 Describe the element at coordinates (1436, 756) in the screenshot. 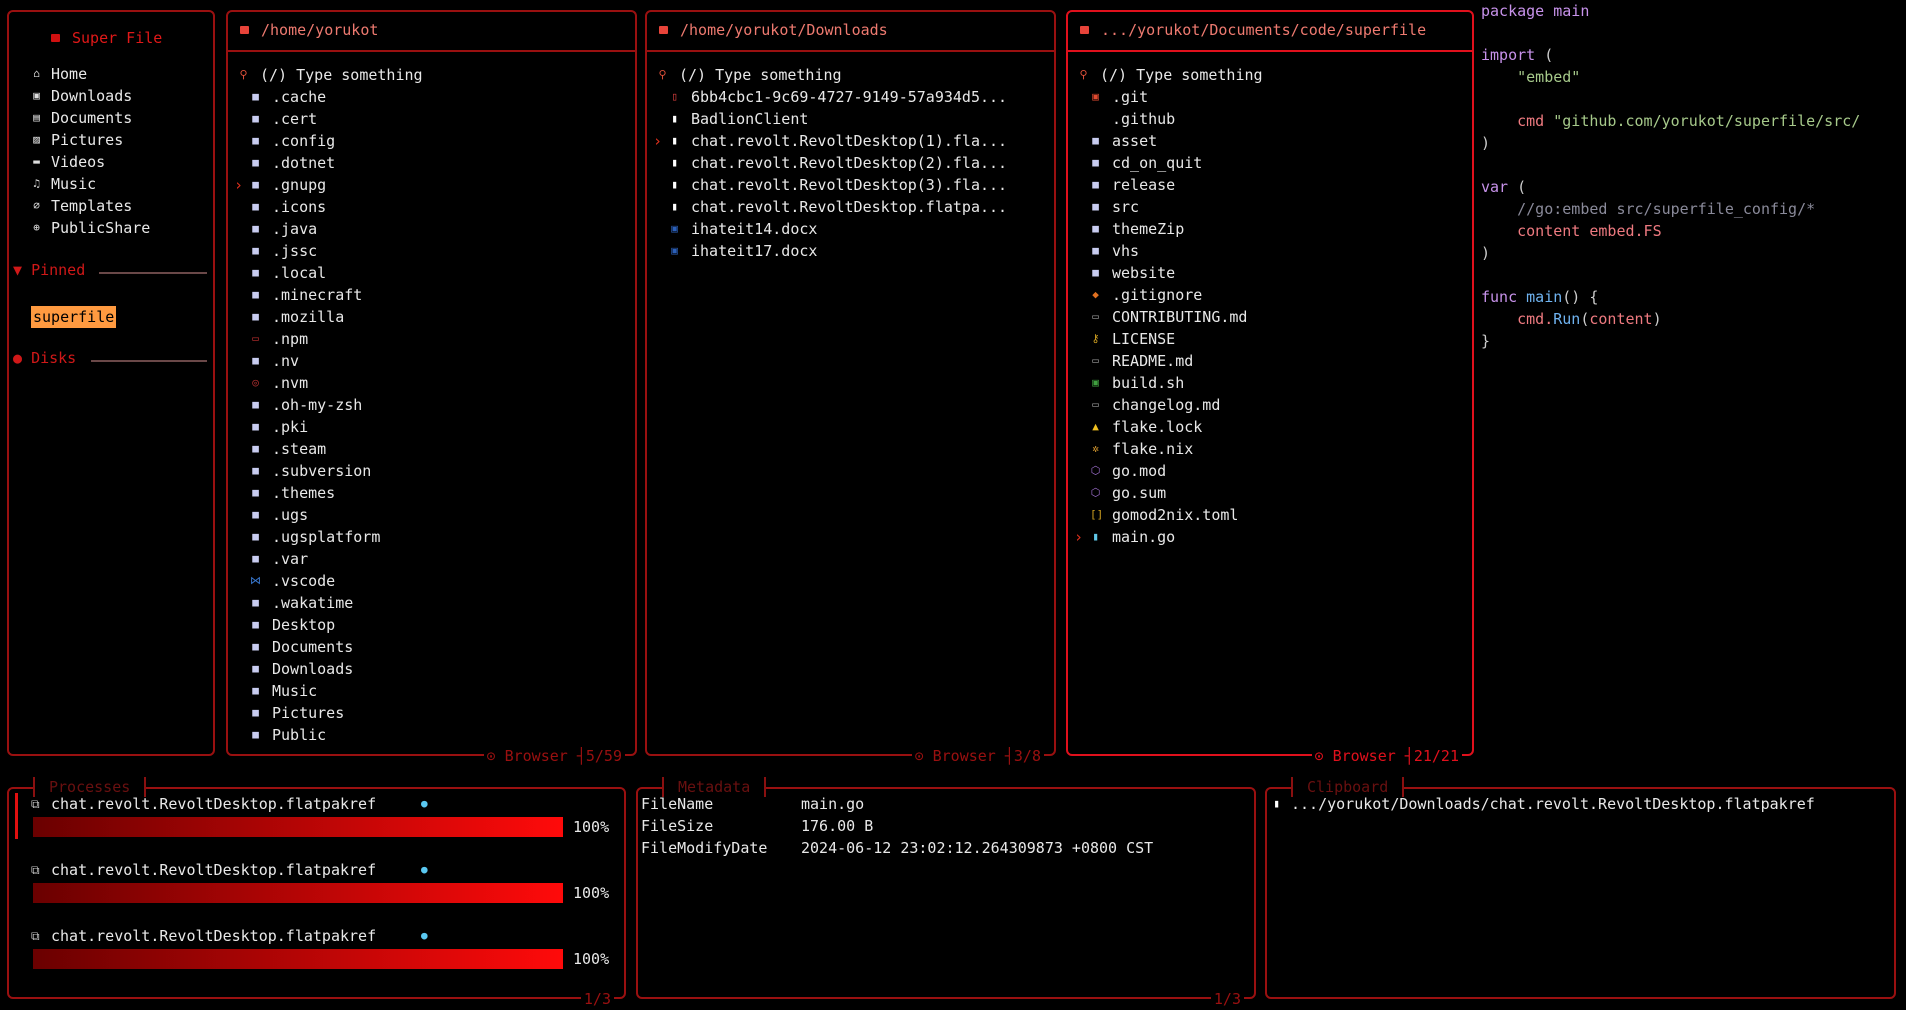

I see `panel-count: 21/21` at that location.